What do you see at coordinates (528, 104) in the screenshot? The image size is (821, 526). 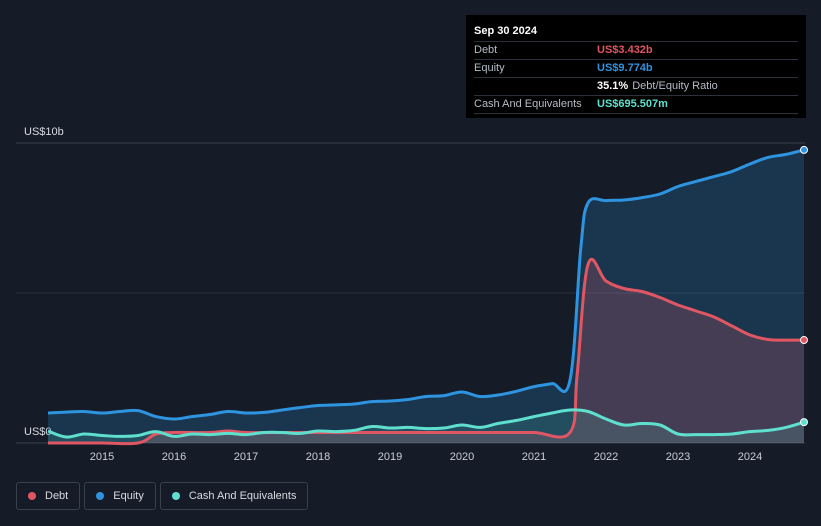 I see `tooltip-cash-label: Cash And Equivalents` at bounding box center [528, 104].